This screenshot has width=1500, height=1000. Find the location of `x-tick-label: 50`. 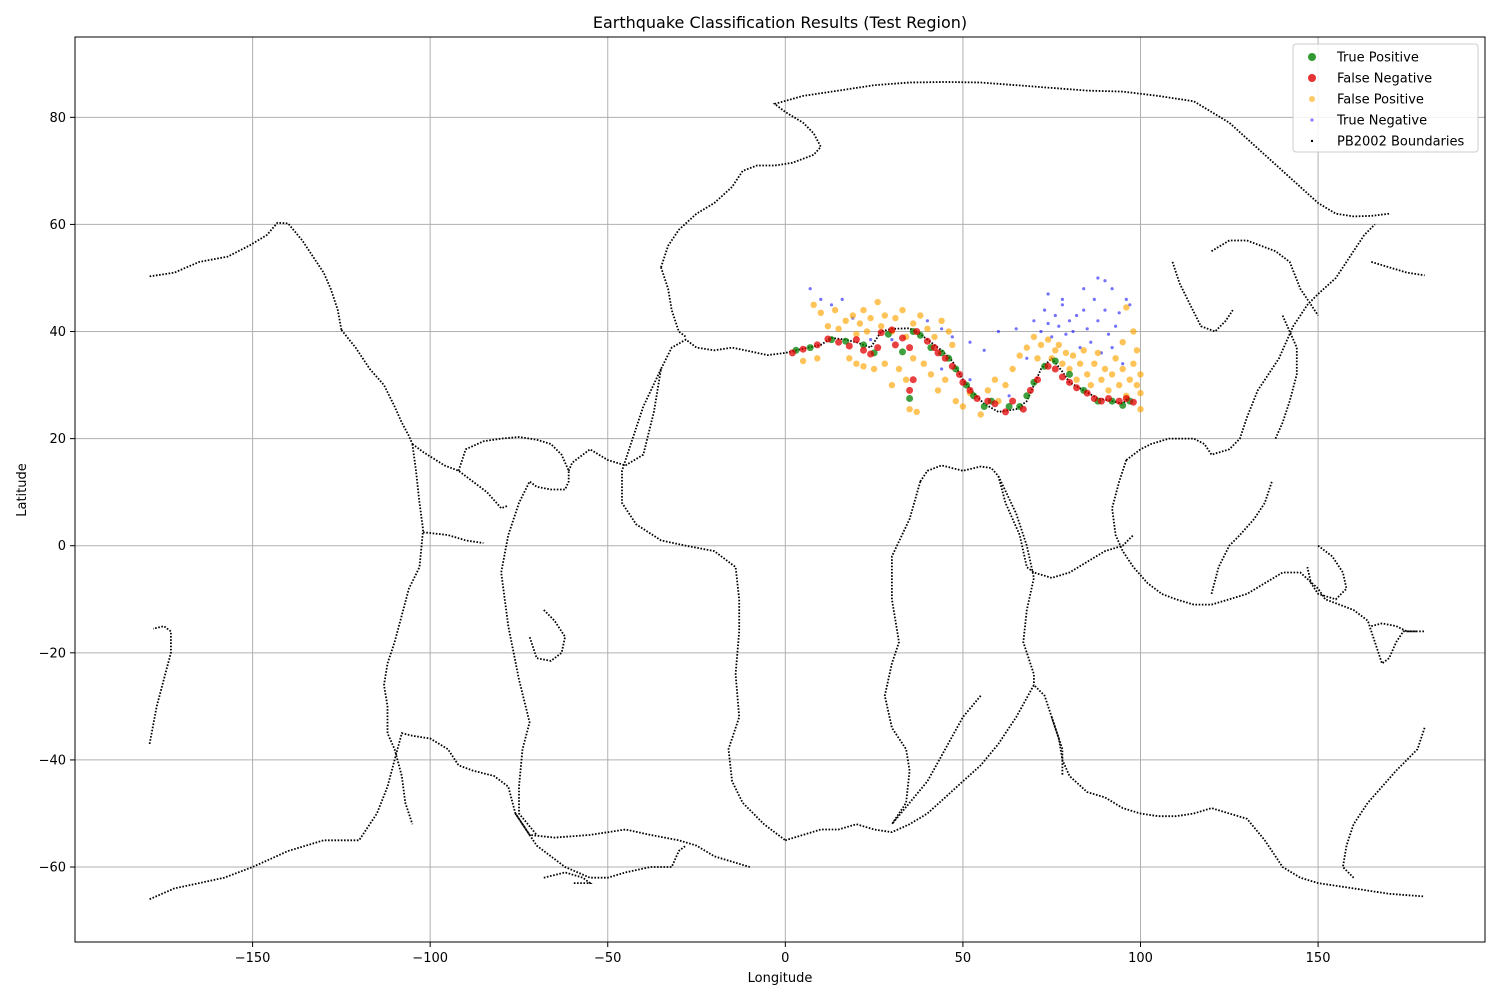

x-tick-label: 50 is located at coordinates (963, 958).